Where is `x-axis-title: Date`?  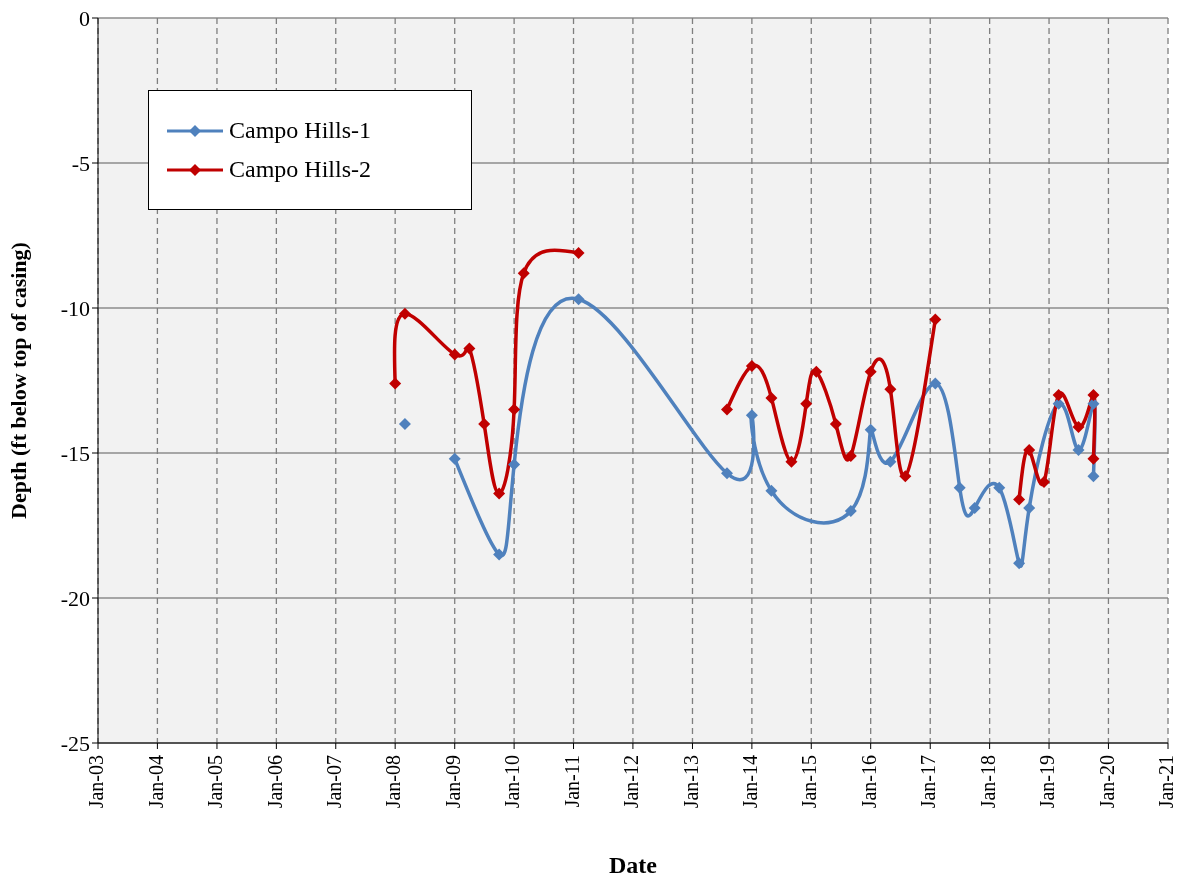
x-axis-title: Date is located at coordinates (633, 865).